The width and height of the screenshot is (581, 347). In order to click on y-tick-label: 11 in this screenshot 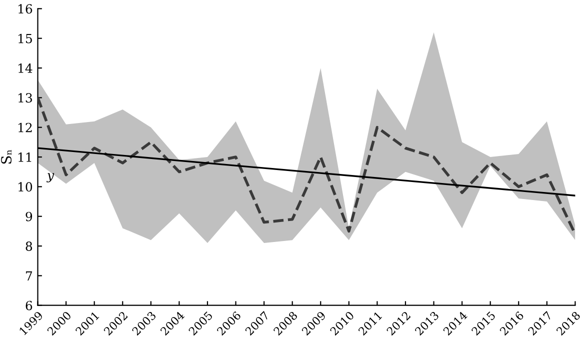, I will do `click(25, 157)`.